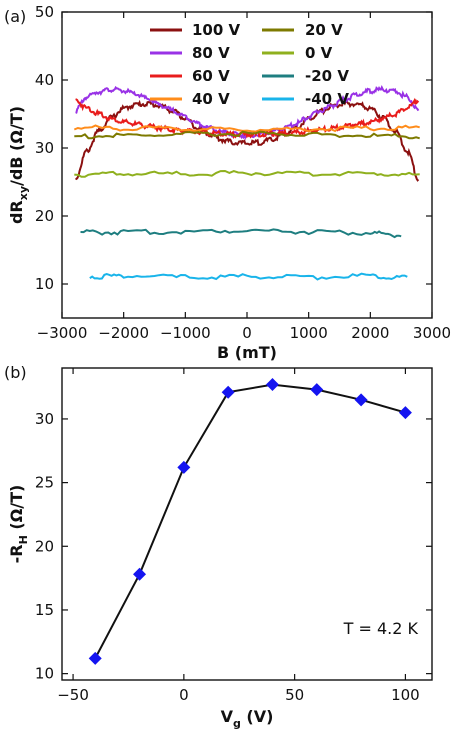  I want to click on legend-entry: 60 V, so click(190, 76).